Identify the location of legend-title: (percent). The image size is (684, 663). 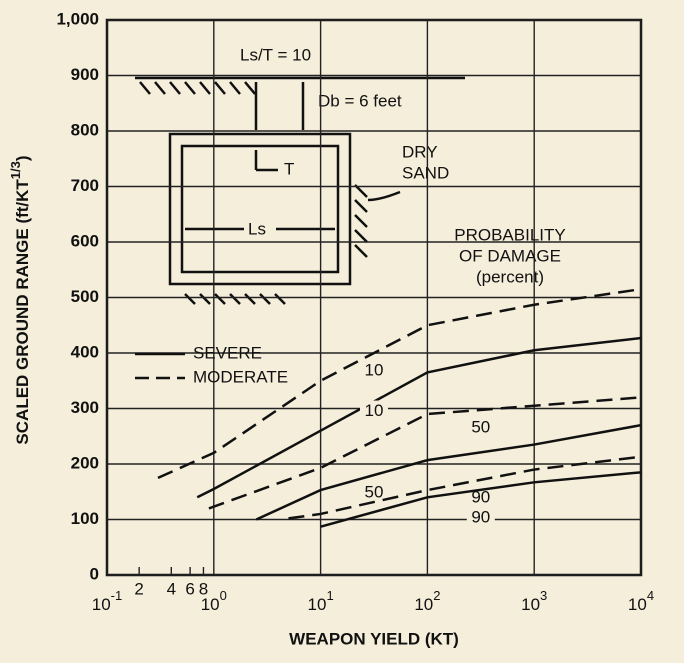
(510, 276).